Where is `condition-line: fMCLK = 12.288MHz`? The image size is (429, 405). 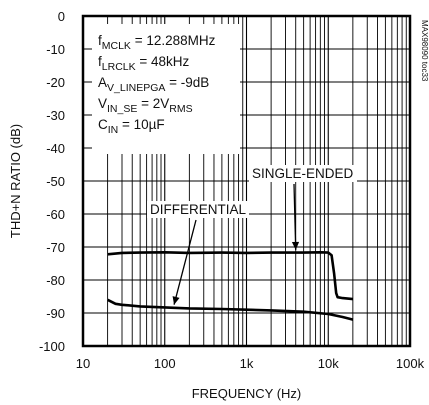 condition-line: fMCLK = 12.288MHz is located at coordinates (157, 42).